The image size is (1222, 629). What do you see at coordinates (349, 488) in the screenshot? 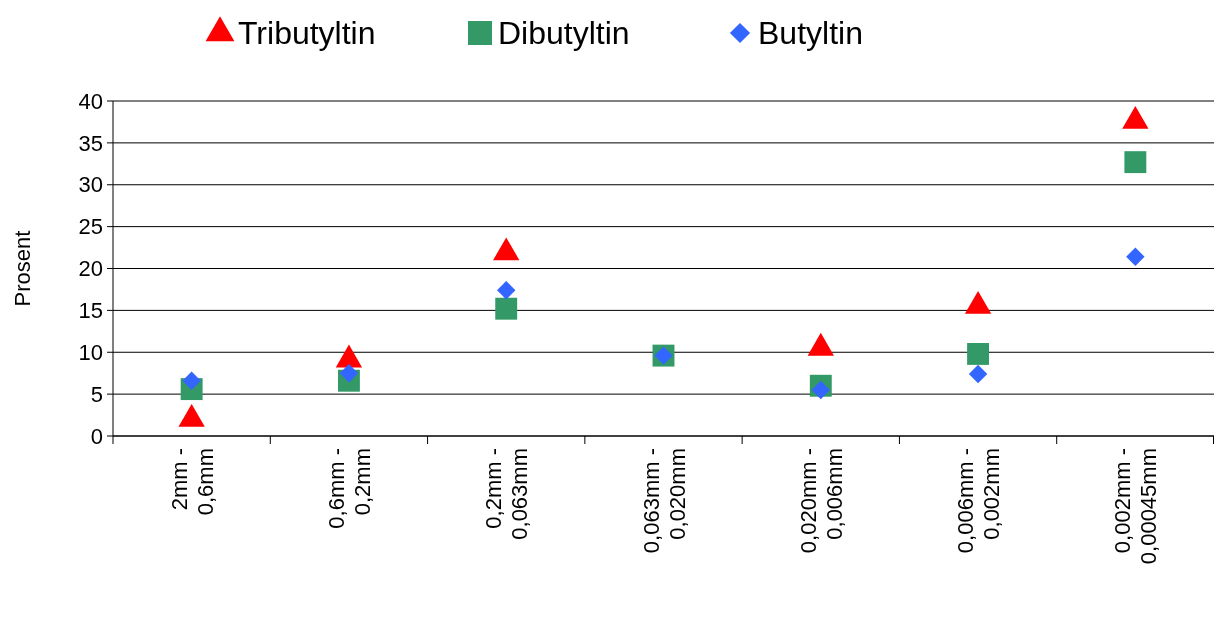
I see `x-tick-label: 0,6mm - 0,2mm` at bounding box center [349, 488].